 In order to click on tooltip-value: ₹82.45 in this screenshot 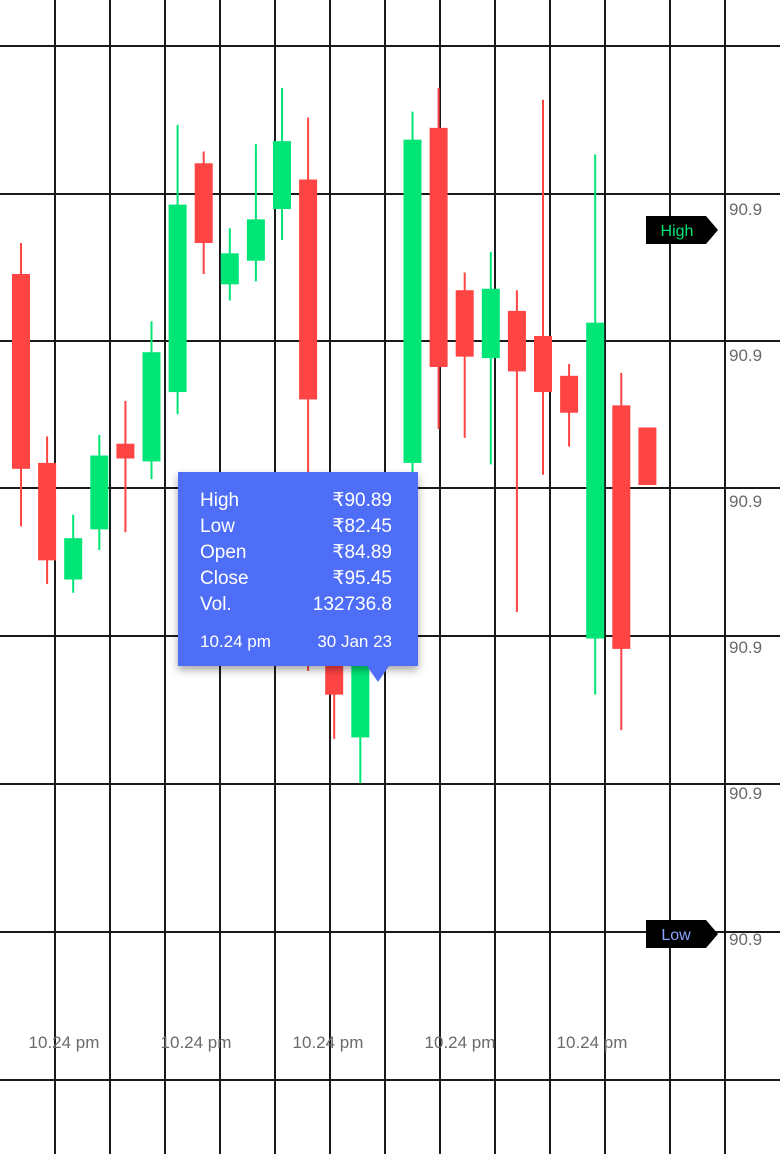, I will do `click(362, 526)`.